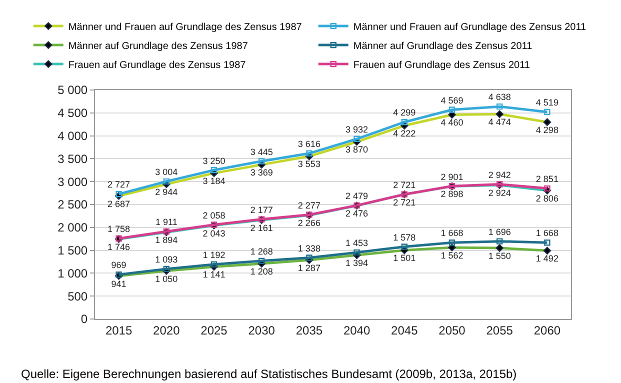 Image resolution: width=621 pixels, height=383 pixels. I want to click on data-label: 2 944, so click(166, 192).